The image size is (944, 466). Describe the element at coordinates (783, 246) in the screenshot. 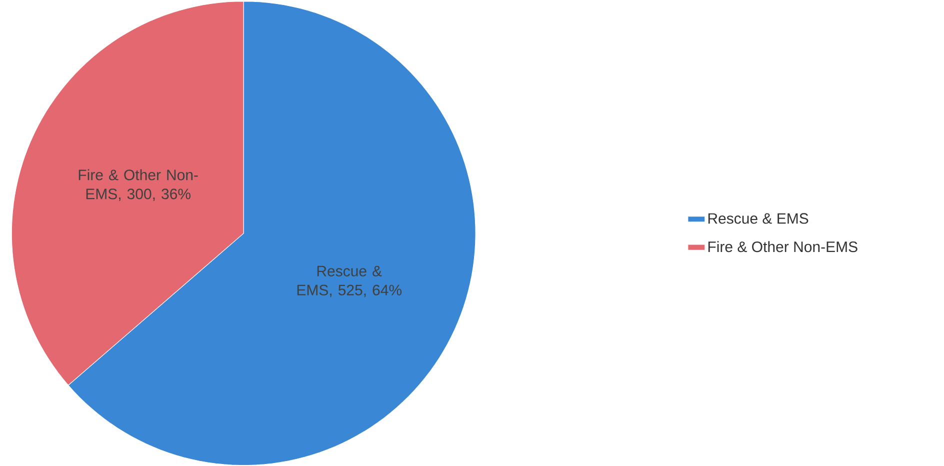

I see `legend-label: Fire & Other Non-EMS` at that location.